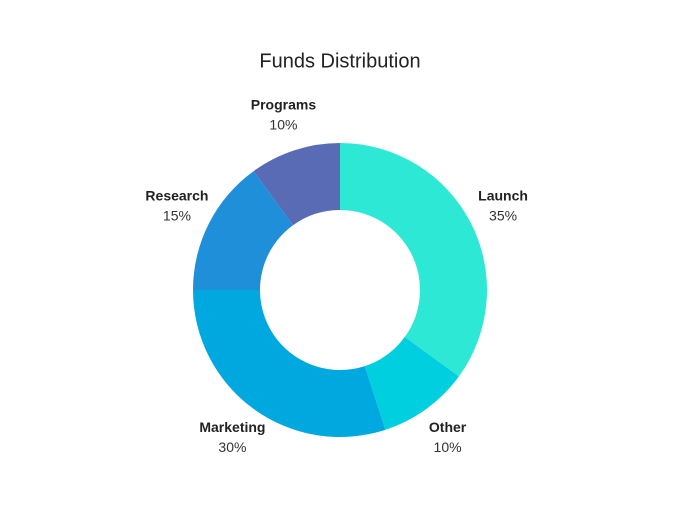 Image resolution: width=680 pixels, height=510 pixels. What do you see at coordinates (284, 105) in the screenshot?
I see `slice-label: Programs` at bounding box center [284, 105].